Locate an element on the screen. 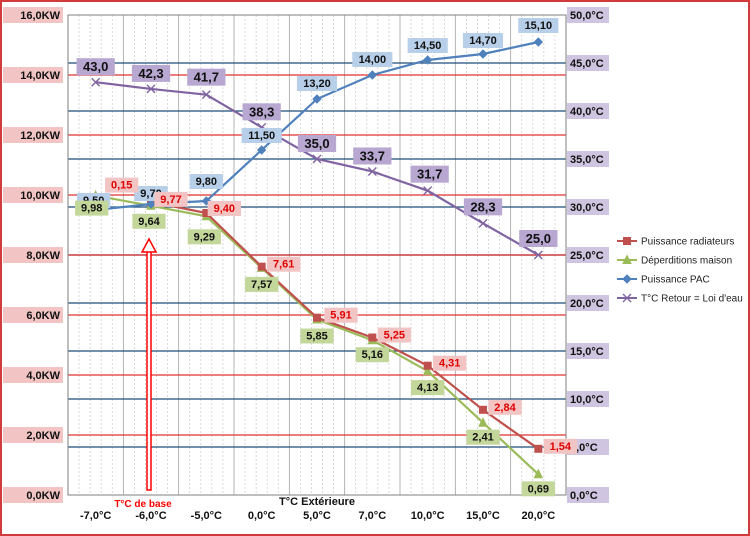  right-tick-label: 45,0°C is located at coordinates (587, 64).